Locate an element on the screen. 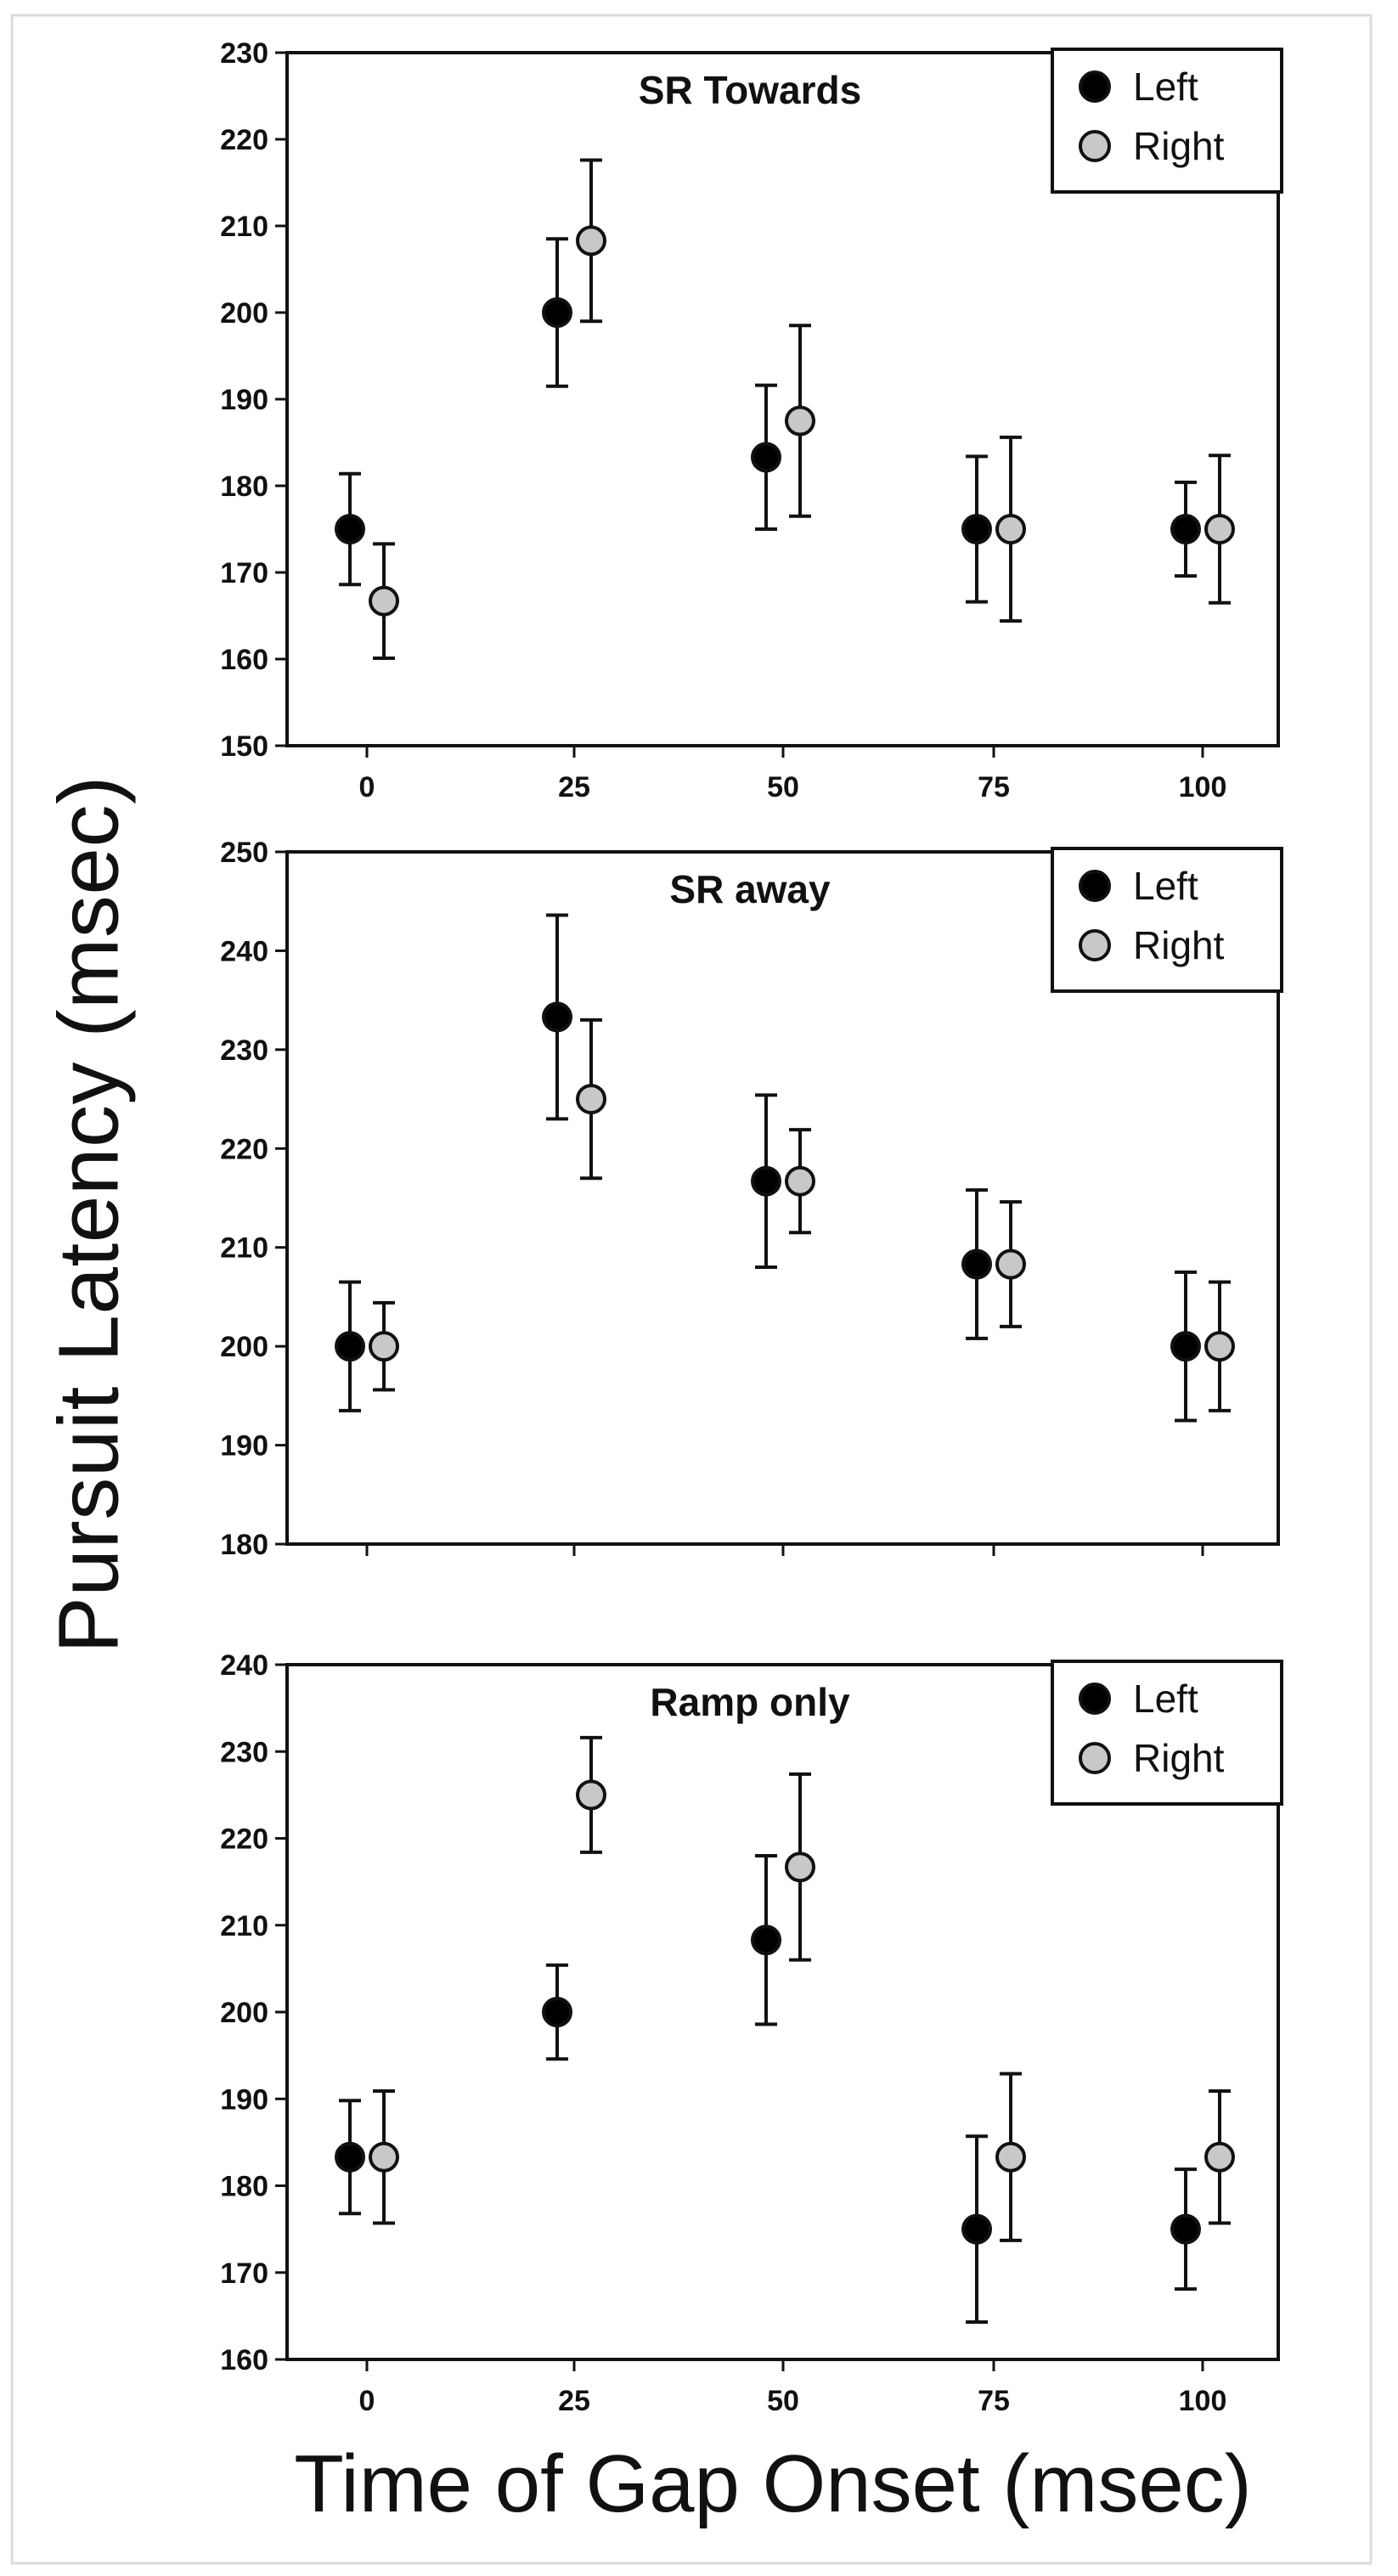 Image resolution: width=1398 pixels, height=2576 pixels. y-axis-label: Pursuit Latency (msec) is located at coordinates (89, 1214).